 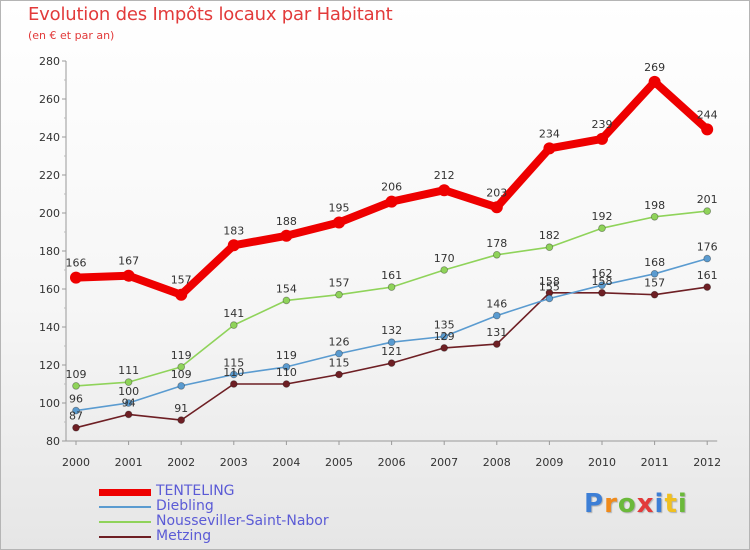 What do you see at coordinates (49, 327) in the screenshot?
I see `y-tick-label: 140` at bounding box center [49, 327].